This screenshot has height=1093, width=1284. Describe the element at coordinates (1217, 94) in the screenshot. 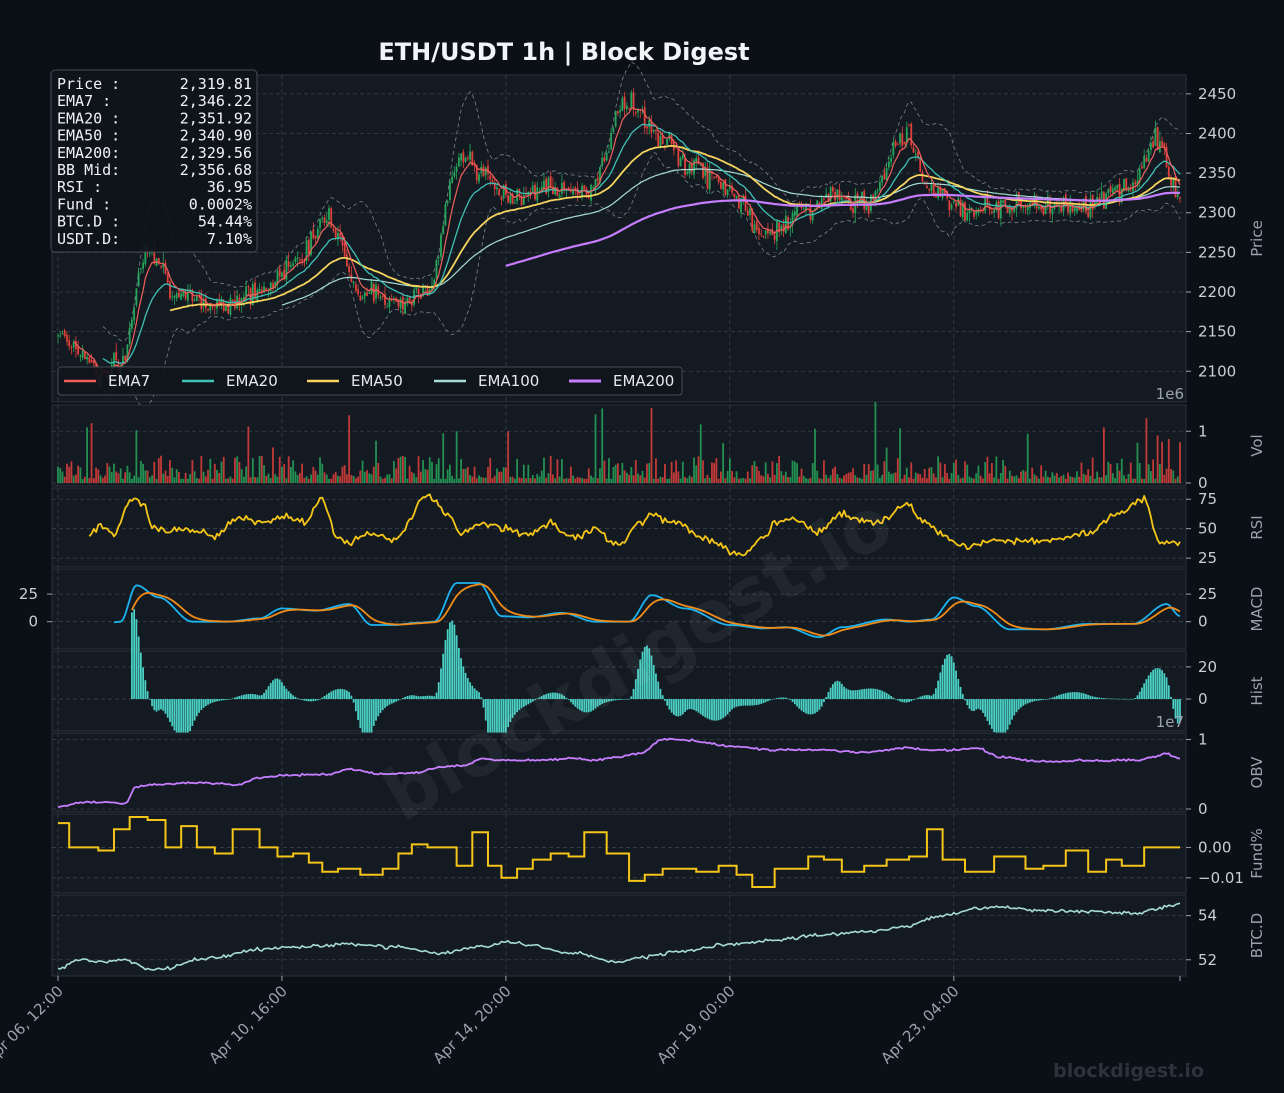

I see `tick-label-price-7: 2450` at that location.